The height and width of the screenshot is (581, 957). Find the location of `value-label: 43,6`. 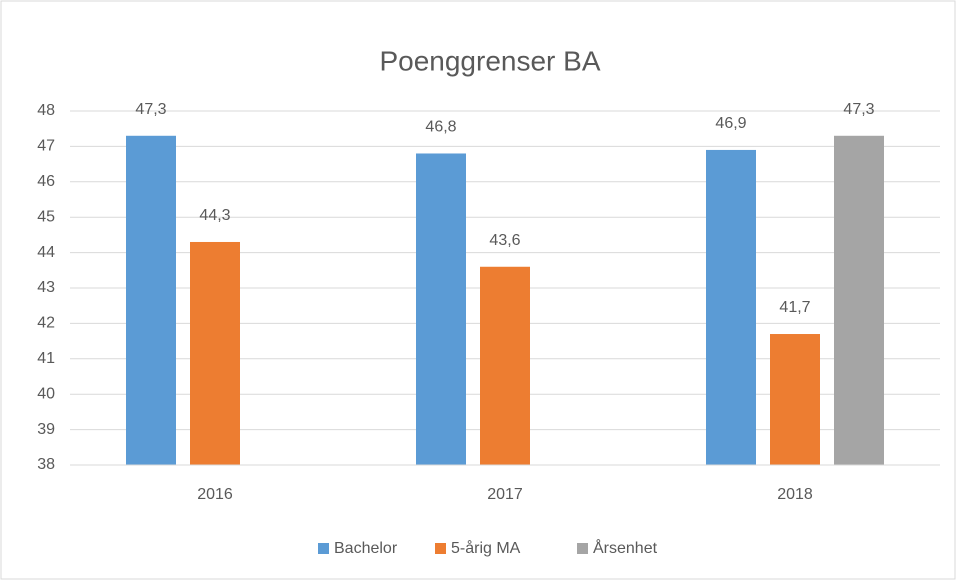

value-label: 43,6 is located at coordinates (504, 240).